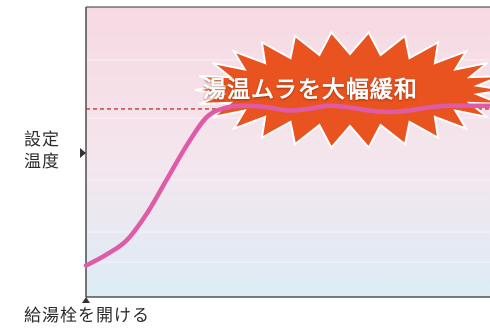  What do you see at coordinates (42, 140) in the screenshot?
I see `y-axis-label-line-1: 設定` at bounding box center [42, 140].